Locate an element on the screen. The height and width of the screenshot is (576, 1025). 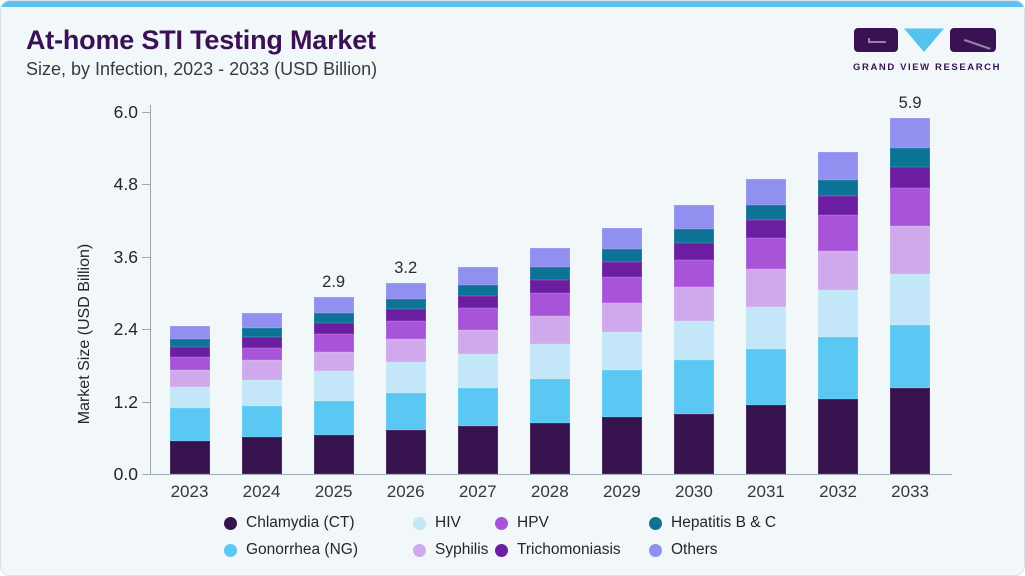
legend-item: HIV is located at coordinates (450, 522).